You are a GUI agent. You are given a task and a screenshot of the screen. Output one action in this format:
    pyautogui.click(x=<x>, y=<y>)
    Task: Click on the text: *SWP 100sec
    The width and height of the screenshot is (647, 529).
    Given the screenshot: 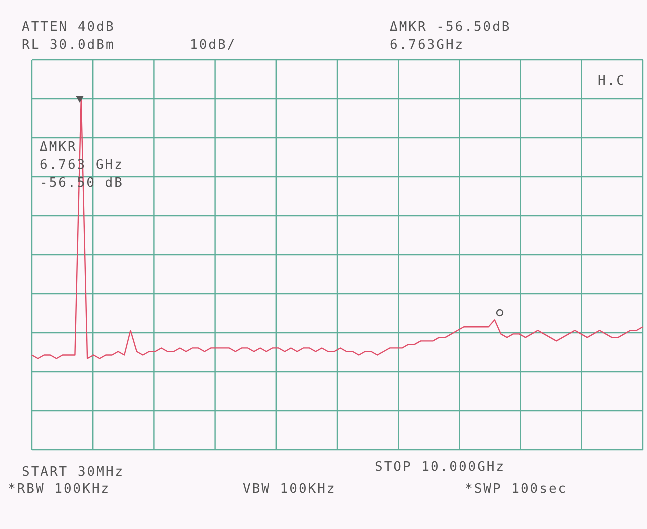 What is the action you would take?
    pyautogui.click(x=516, y=489)
    